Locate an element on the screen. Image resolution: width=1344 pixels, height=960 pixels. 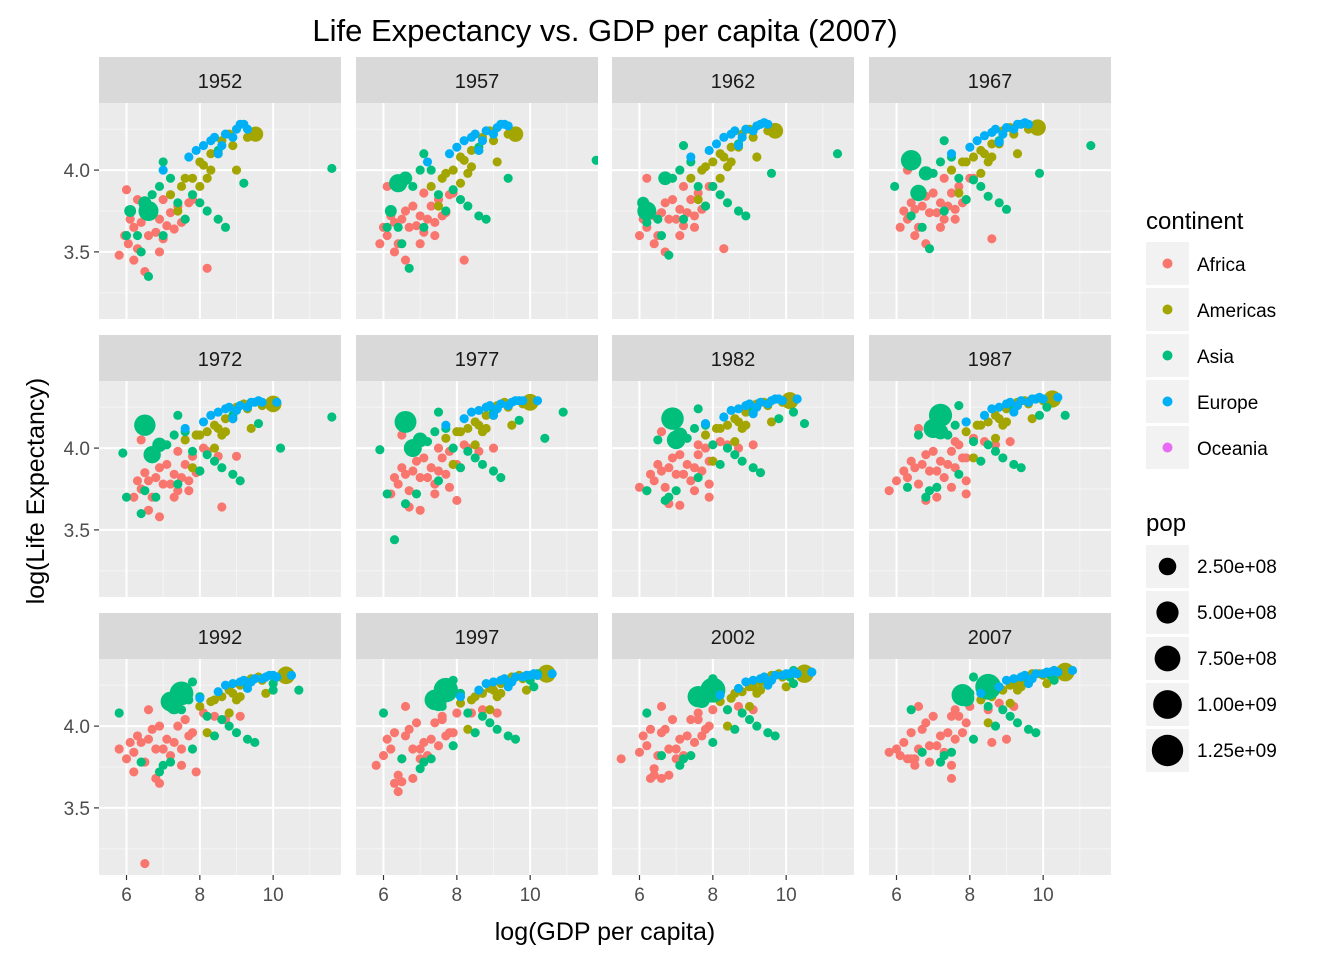
panel-points is located at coordinates (227, 458).